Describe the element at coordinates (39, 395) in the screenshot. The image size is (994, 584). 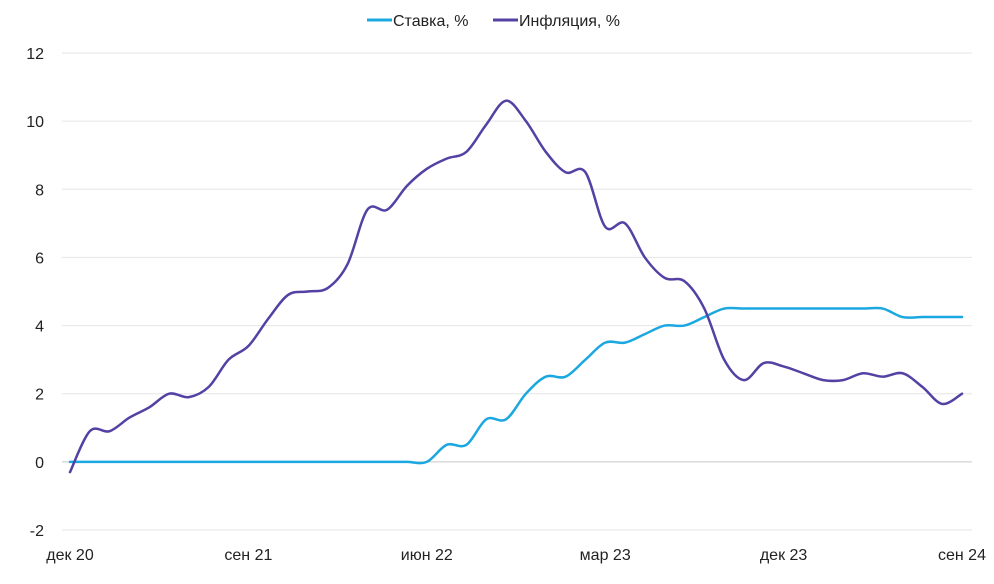
I see `y-tick-label: 2` at that location.